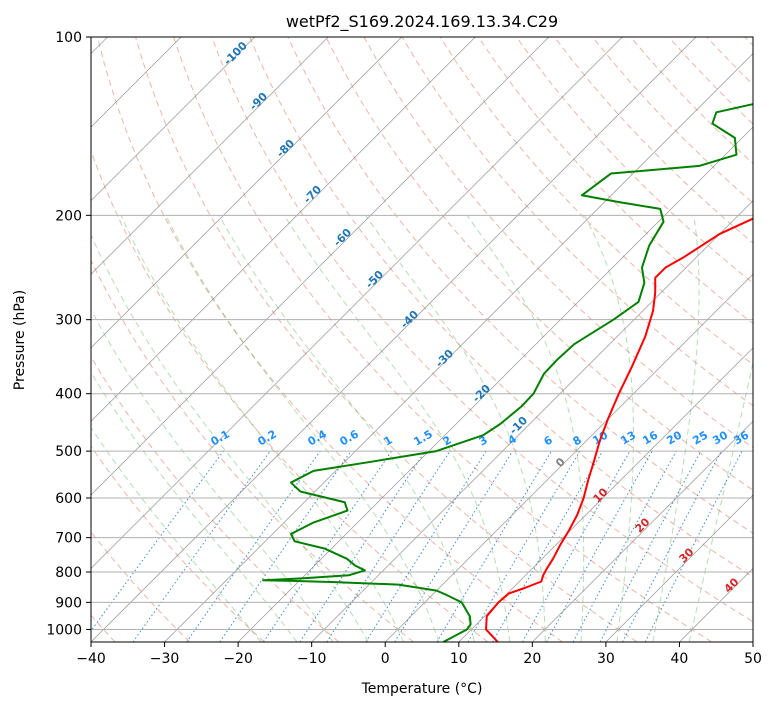  I want to click on x-tick-label: 40, so click(680, 659).